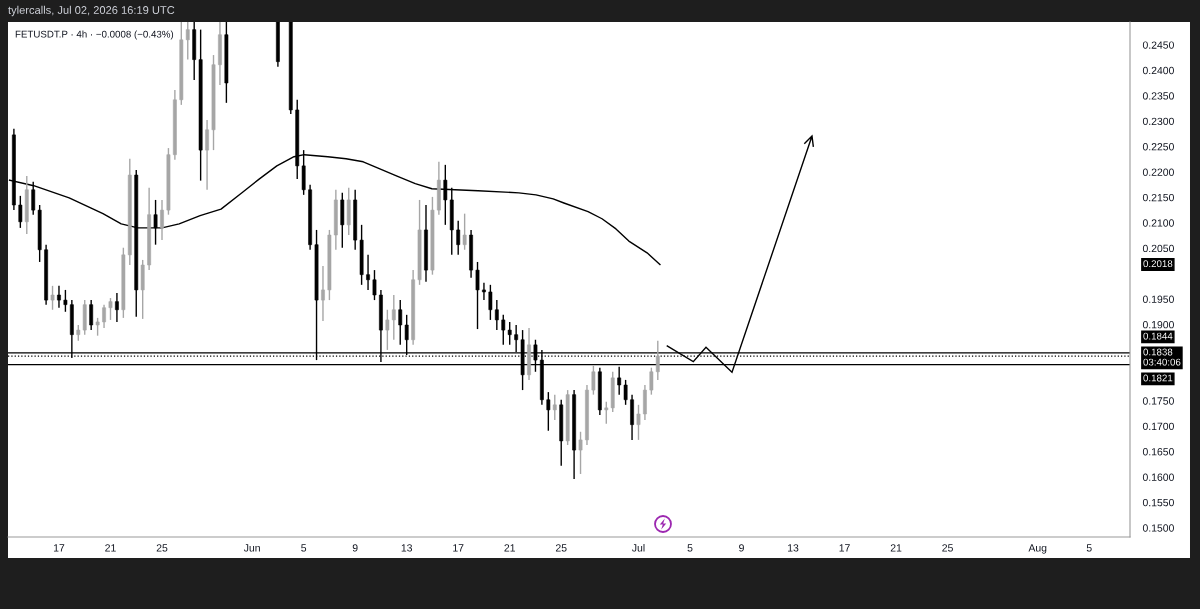 Image resolution: width=1200 pixels, height=609 pixels. What do you see at coordinates (1158, 121) in the screenshot?
I see `y-tick-label: 0.2300` at bounding box center [1158, 121].